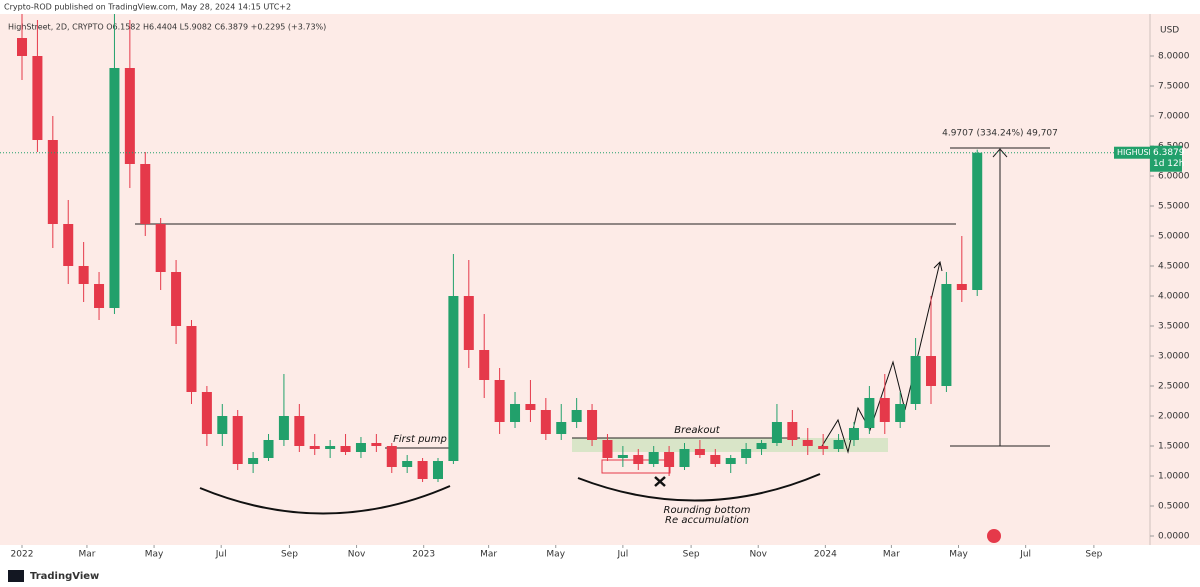 This screenshot has height=587, width=1200. Describe the element at coordinates (1174, 447) in the screenshot. I see `y-tick-label: 1.5000` at that location.